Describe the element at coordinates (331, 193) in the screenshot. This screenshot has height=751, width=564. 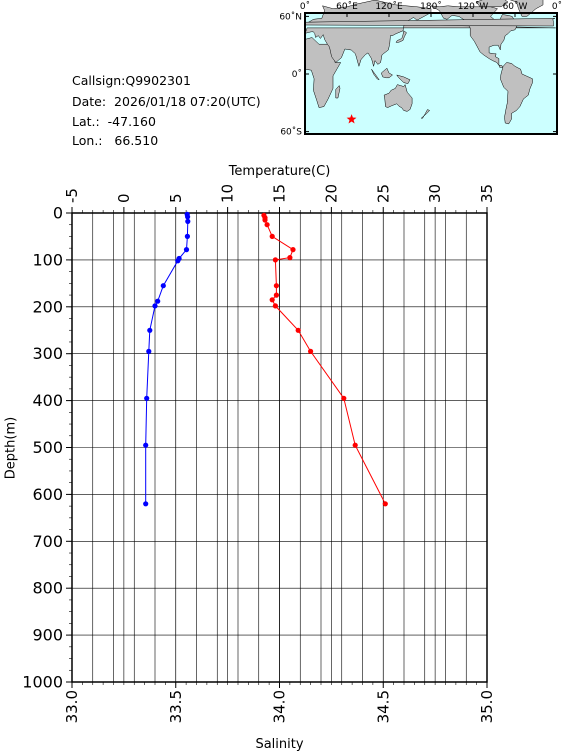
I see `temperature-tick-label: 20` at that location.